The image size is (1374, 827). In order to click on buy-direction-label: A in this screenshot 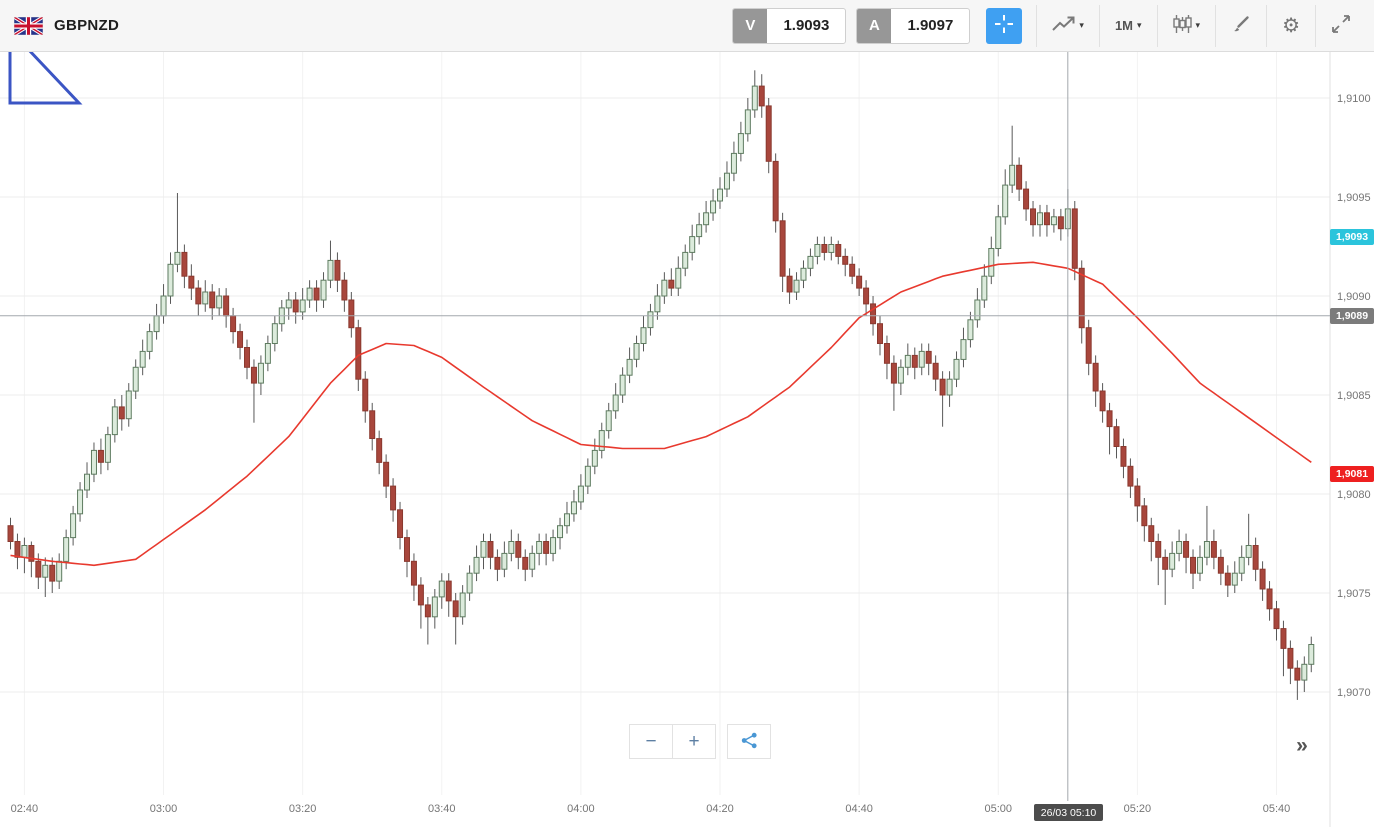, I will do `click(874, 25)`.